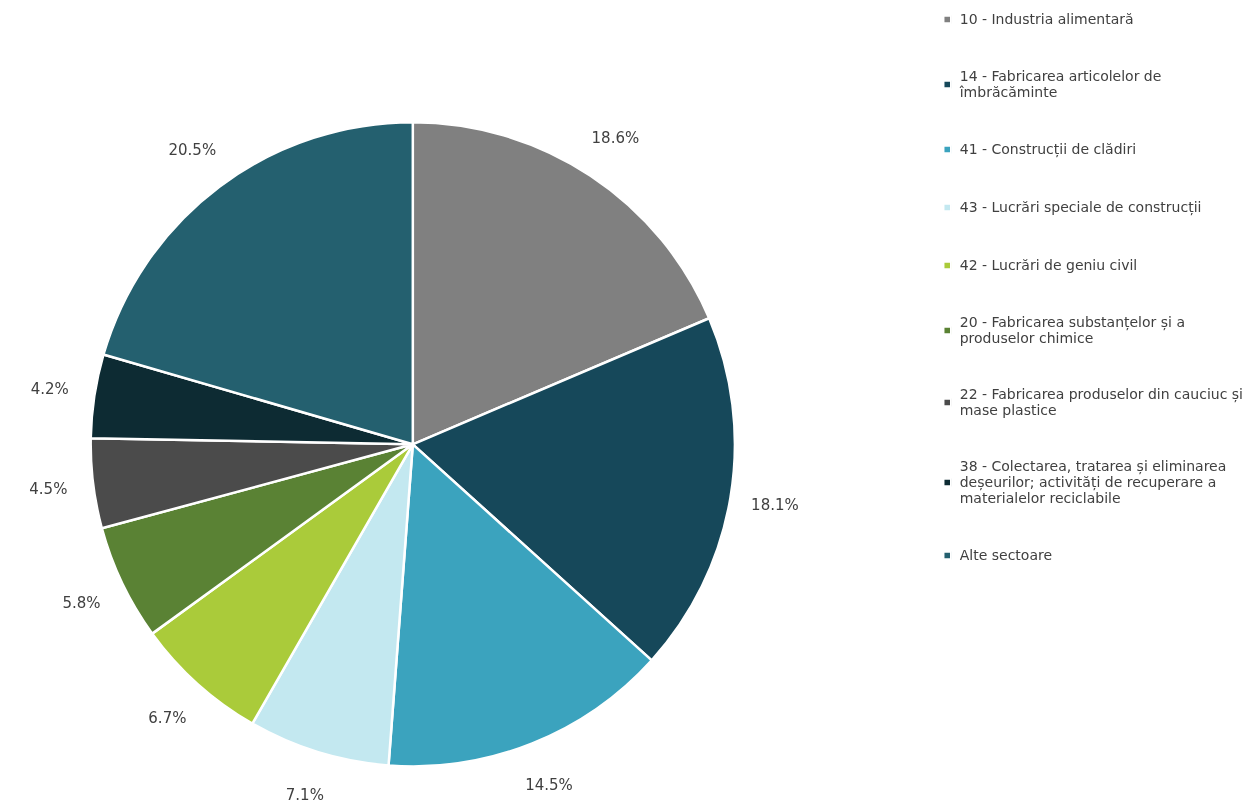  What do you see at coordinates (81, 602) in the screenshot?
I see `data-label: 5.8%` at bounding box center [81, 602].